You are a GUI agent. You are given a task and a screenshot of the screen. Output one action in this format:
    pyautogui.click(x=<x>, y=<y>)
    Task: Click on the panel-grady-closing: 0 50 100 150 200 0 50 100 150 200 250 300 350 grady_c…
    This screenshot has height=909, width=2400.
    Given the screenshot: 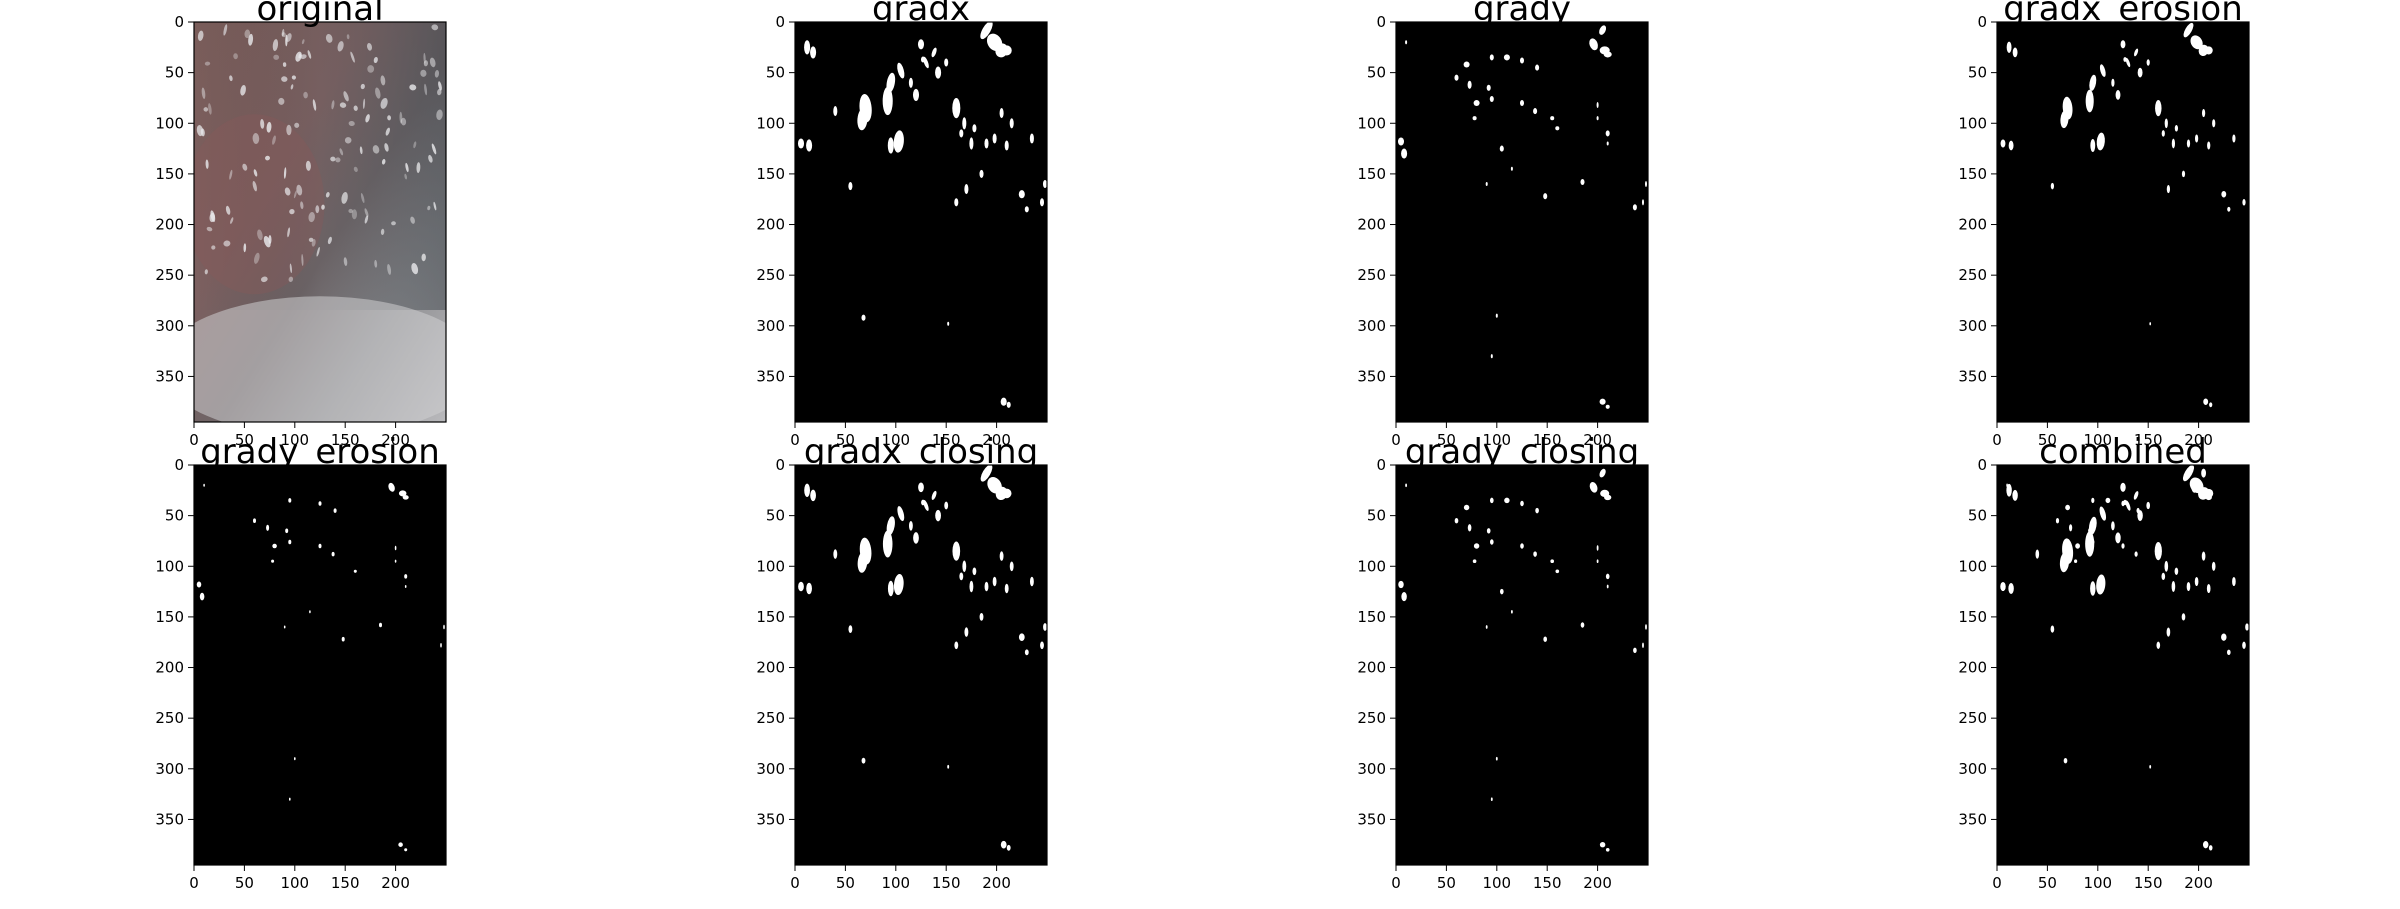 What is the action you would take?
    pyautogui.click(x=1507, y=672)
    